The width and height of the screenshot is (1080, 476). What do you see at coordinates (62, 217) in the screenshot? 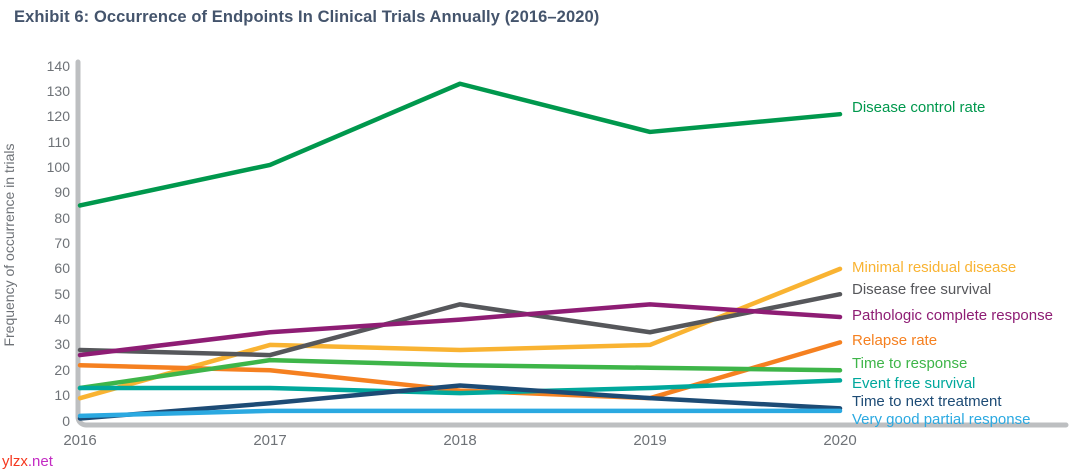
I see `y-tick-label-80: 80` at bounding box center [62, 217].